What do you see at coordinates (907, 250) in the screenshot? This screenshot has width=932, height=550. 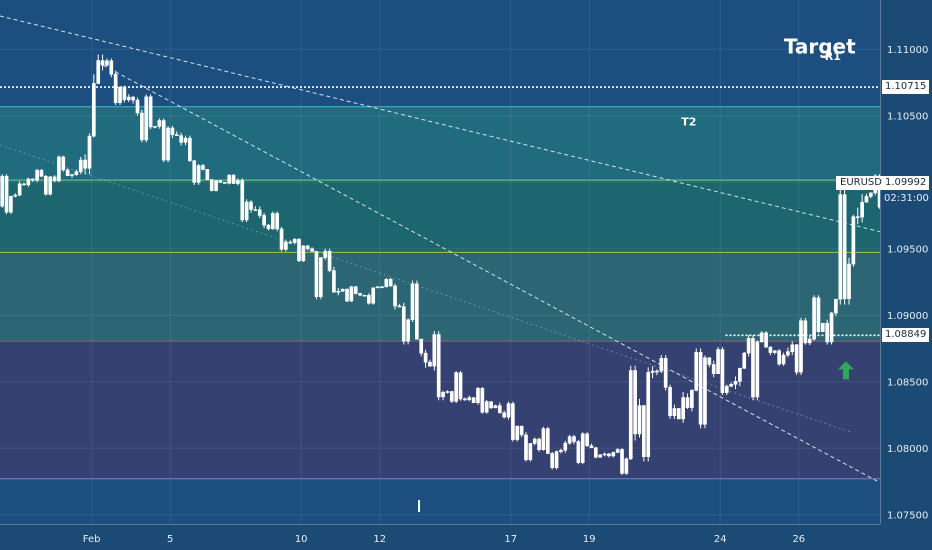 I see `price-tick-label: 1.09500` at bounding box center [907, 250].